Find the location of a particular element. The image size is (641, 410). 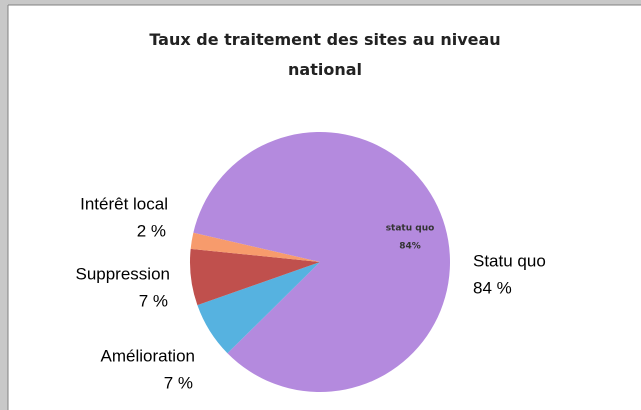

slice-label: Intérêt local is located at coordinates (124, 203).